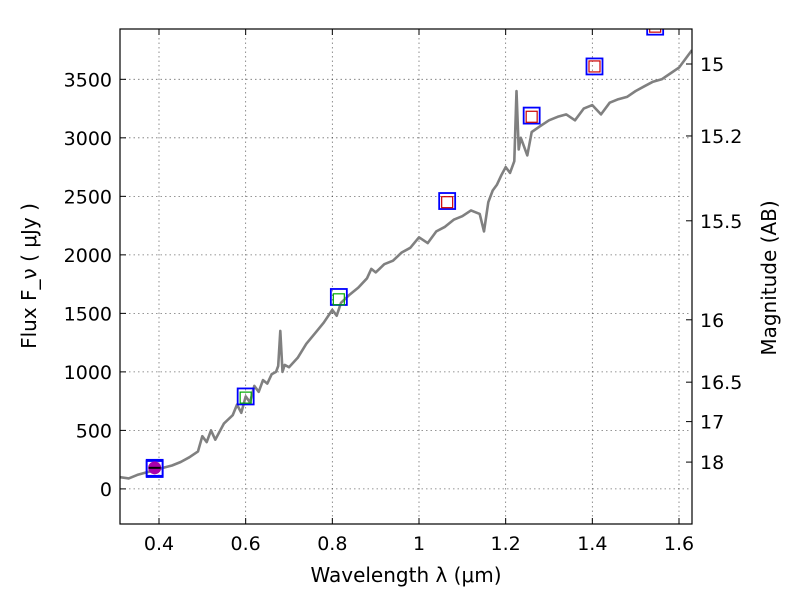 Image resolution: width=800 pixels, height=600 pixels. I want to click on right-tick-label: 16.5, so click(721, 383).